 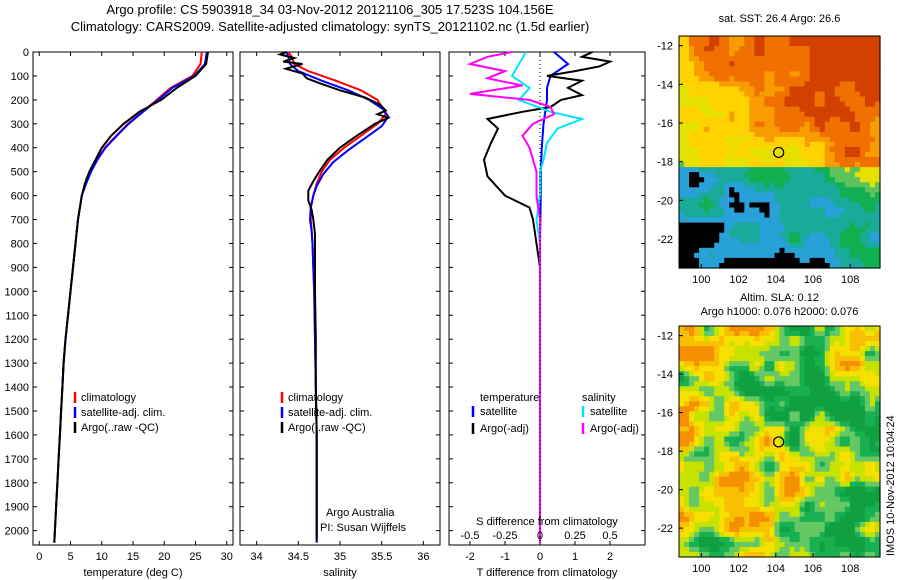 What do you see at coordinates (17, 436) in the screenshot?
I see `ytick-label: 1600` at bounding box center [17, 436].